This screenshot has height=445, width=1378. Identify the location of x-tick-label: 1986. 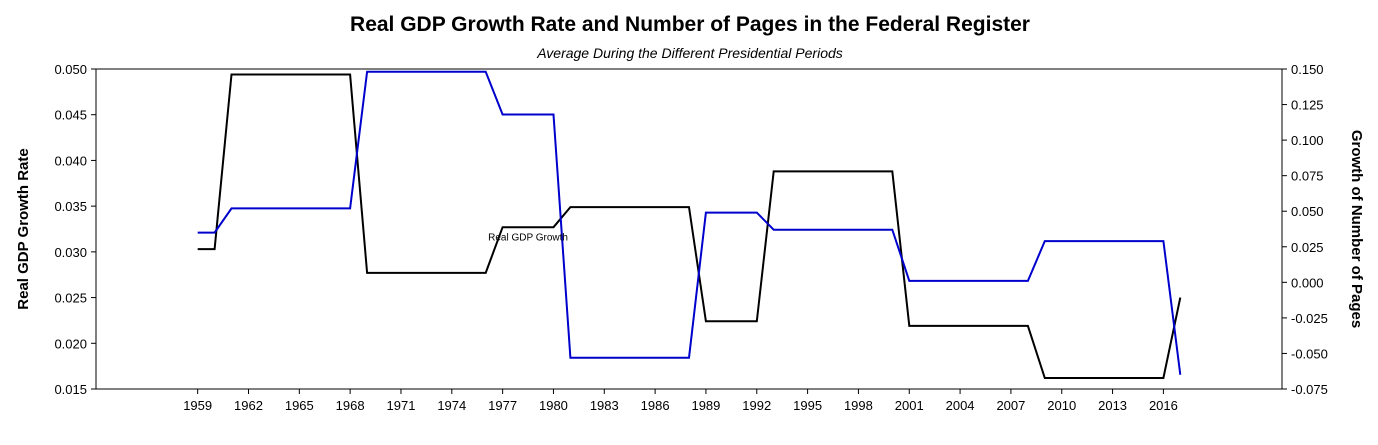
(655, 405).